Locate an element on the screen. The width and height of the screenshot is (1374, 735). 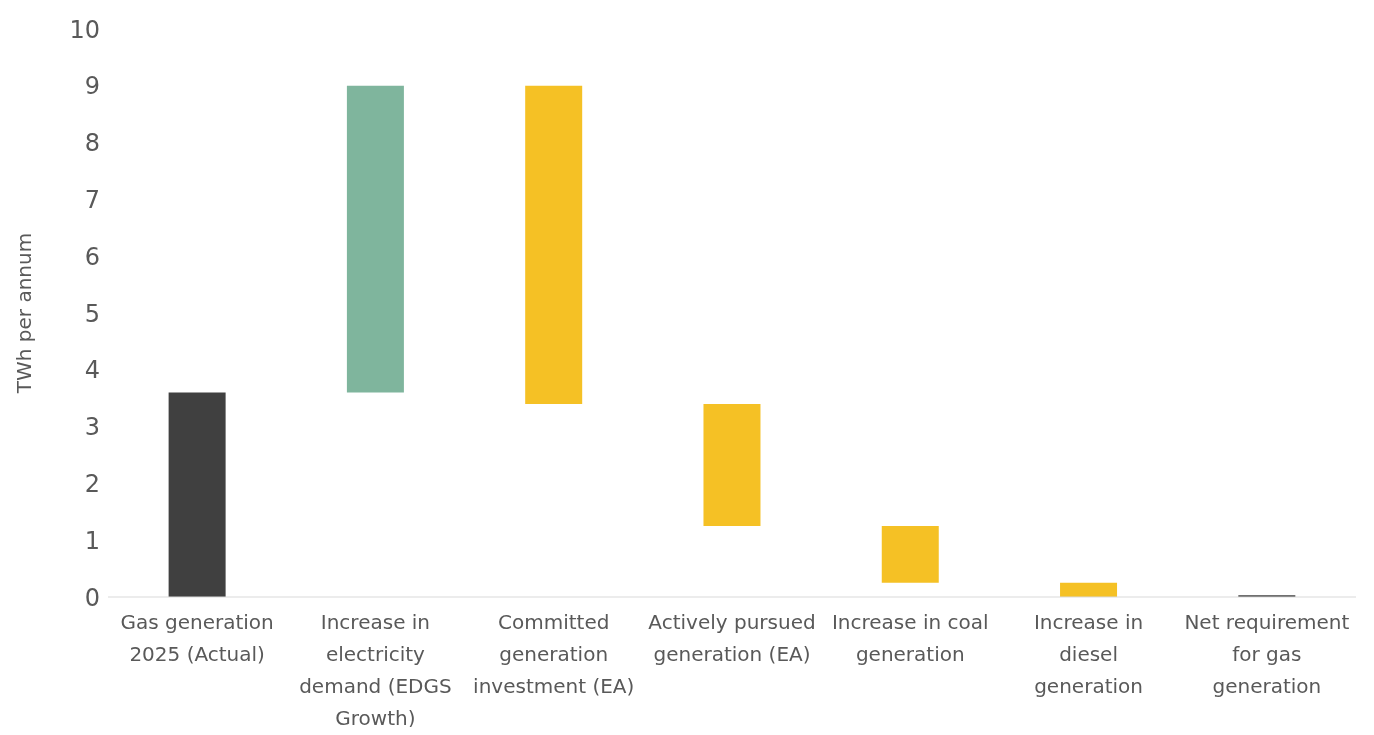
y-tick-label: 9 is located at coordinates (92, 86).